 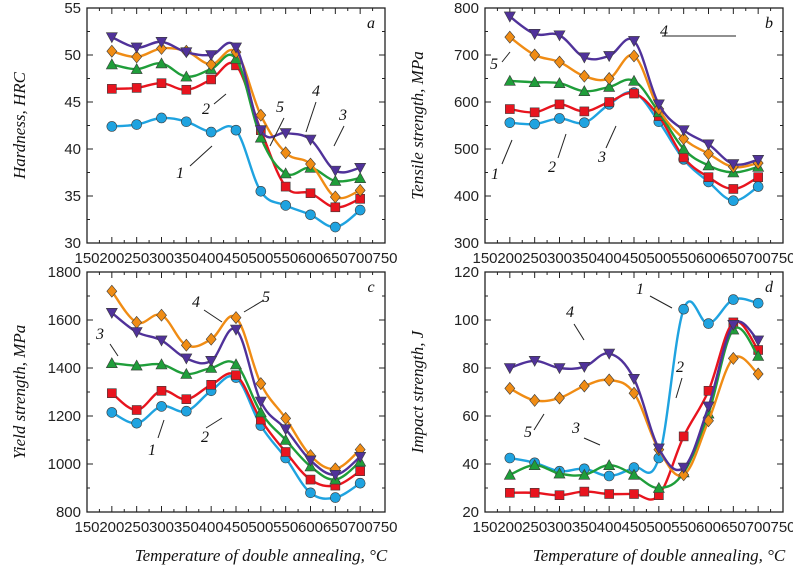 I want to click on x-tick-label: 150, so click(x=86, y=258).